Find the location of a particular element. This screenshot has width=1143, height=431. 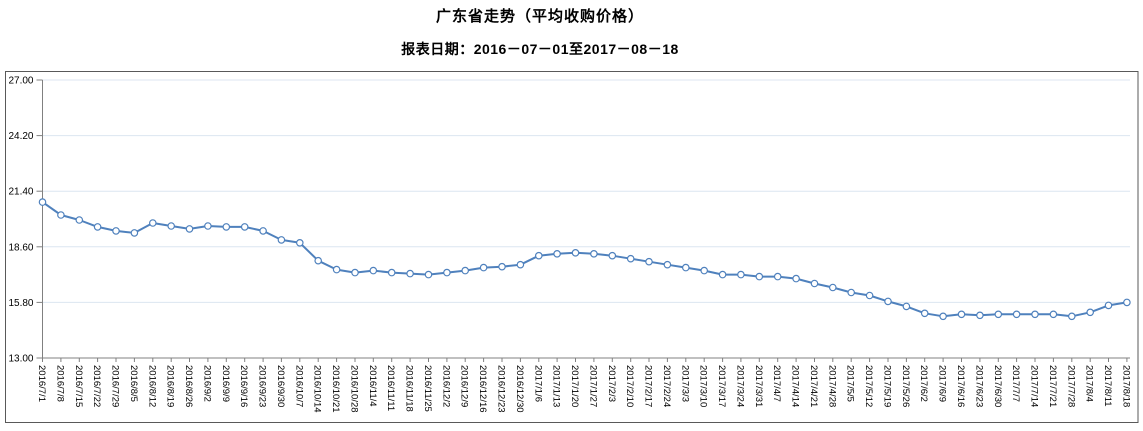

x-axis-label: 2016/12/16 is located at coordinates (482, 389).